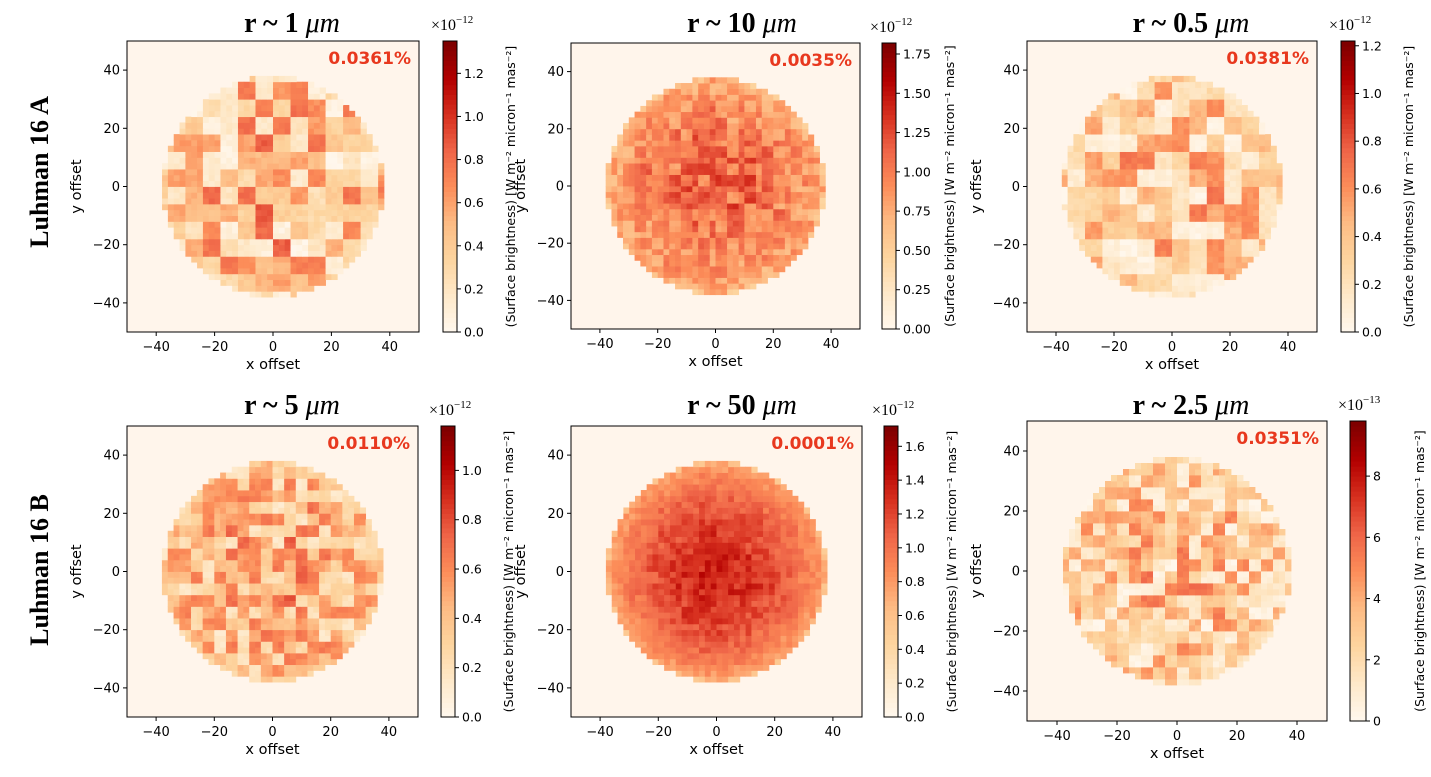  I want to click on y-tick-label: 40, so click(111, 71).